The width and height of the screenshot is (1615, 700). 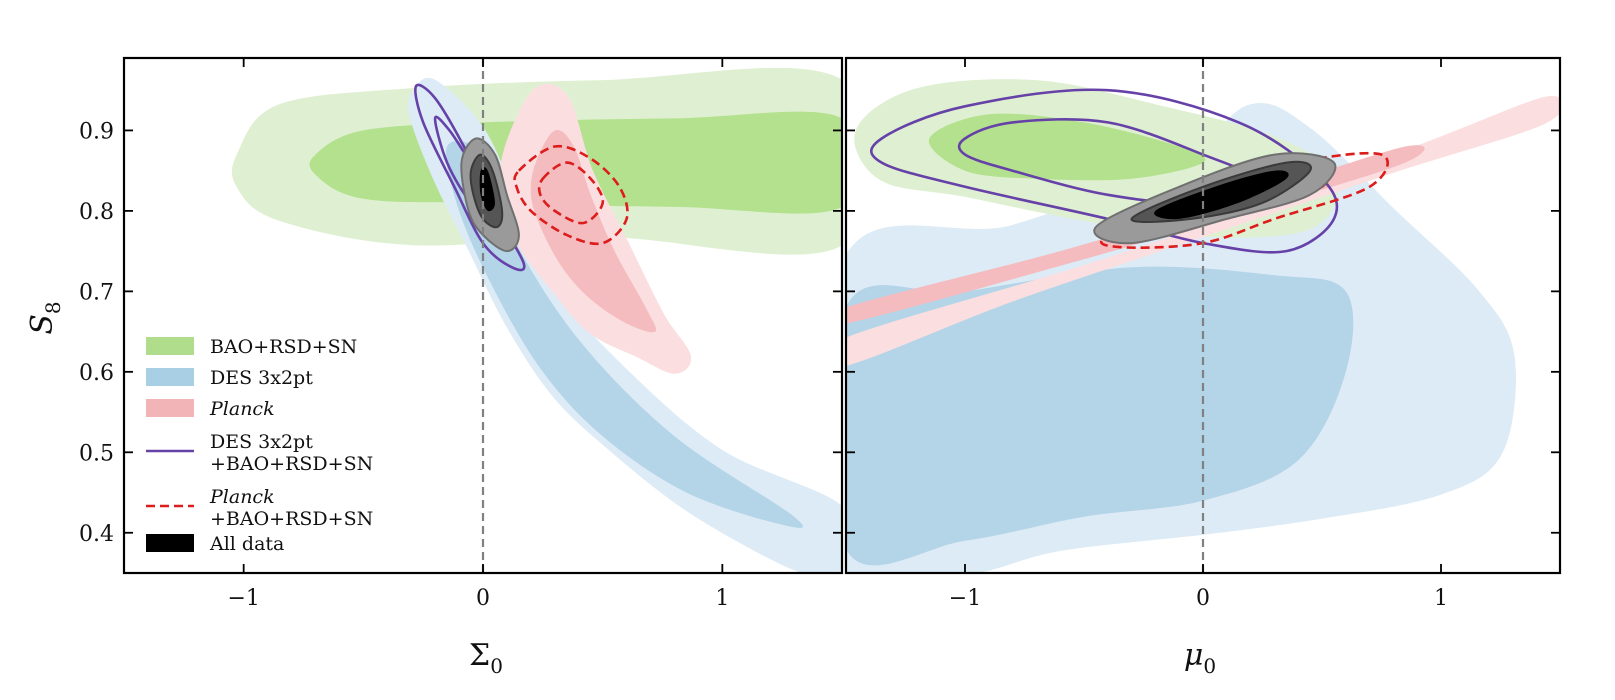 What do you see at coordinates (722, 598) in the screenshot?
I see `left-xtick-label: 1` at bounding box center [722, 598].